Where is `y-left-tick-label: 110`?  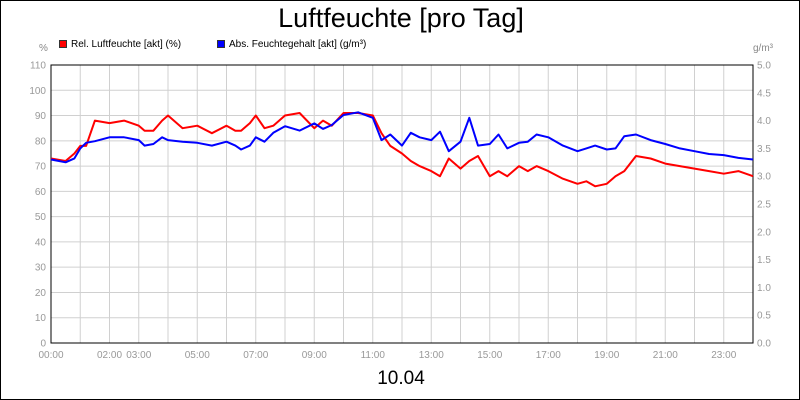 y-left-tick-label: 110 is located at coordinates (38, 66).